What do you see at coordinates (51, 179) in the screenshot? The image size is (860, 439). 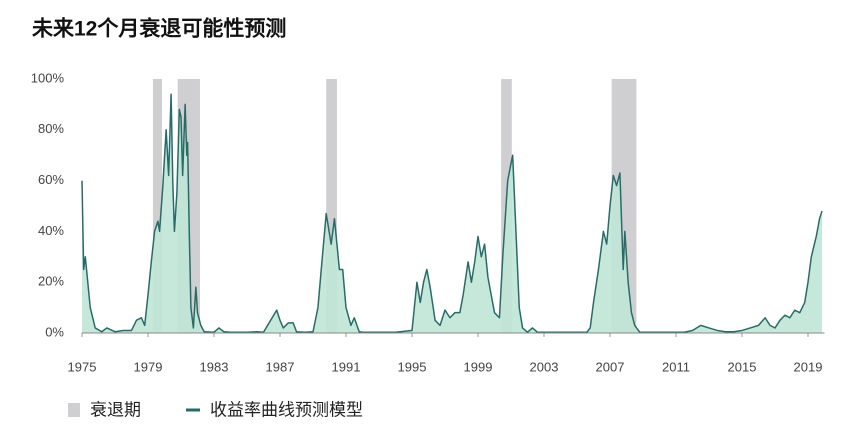 I see `y-tick-label: 60%` at bounding box center [51, 179].